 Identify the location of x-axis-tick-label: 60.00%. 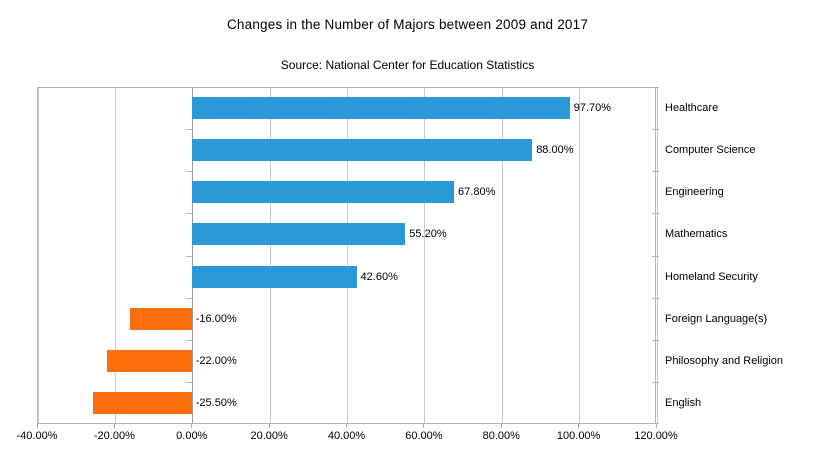
(424, 436).